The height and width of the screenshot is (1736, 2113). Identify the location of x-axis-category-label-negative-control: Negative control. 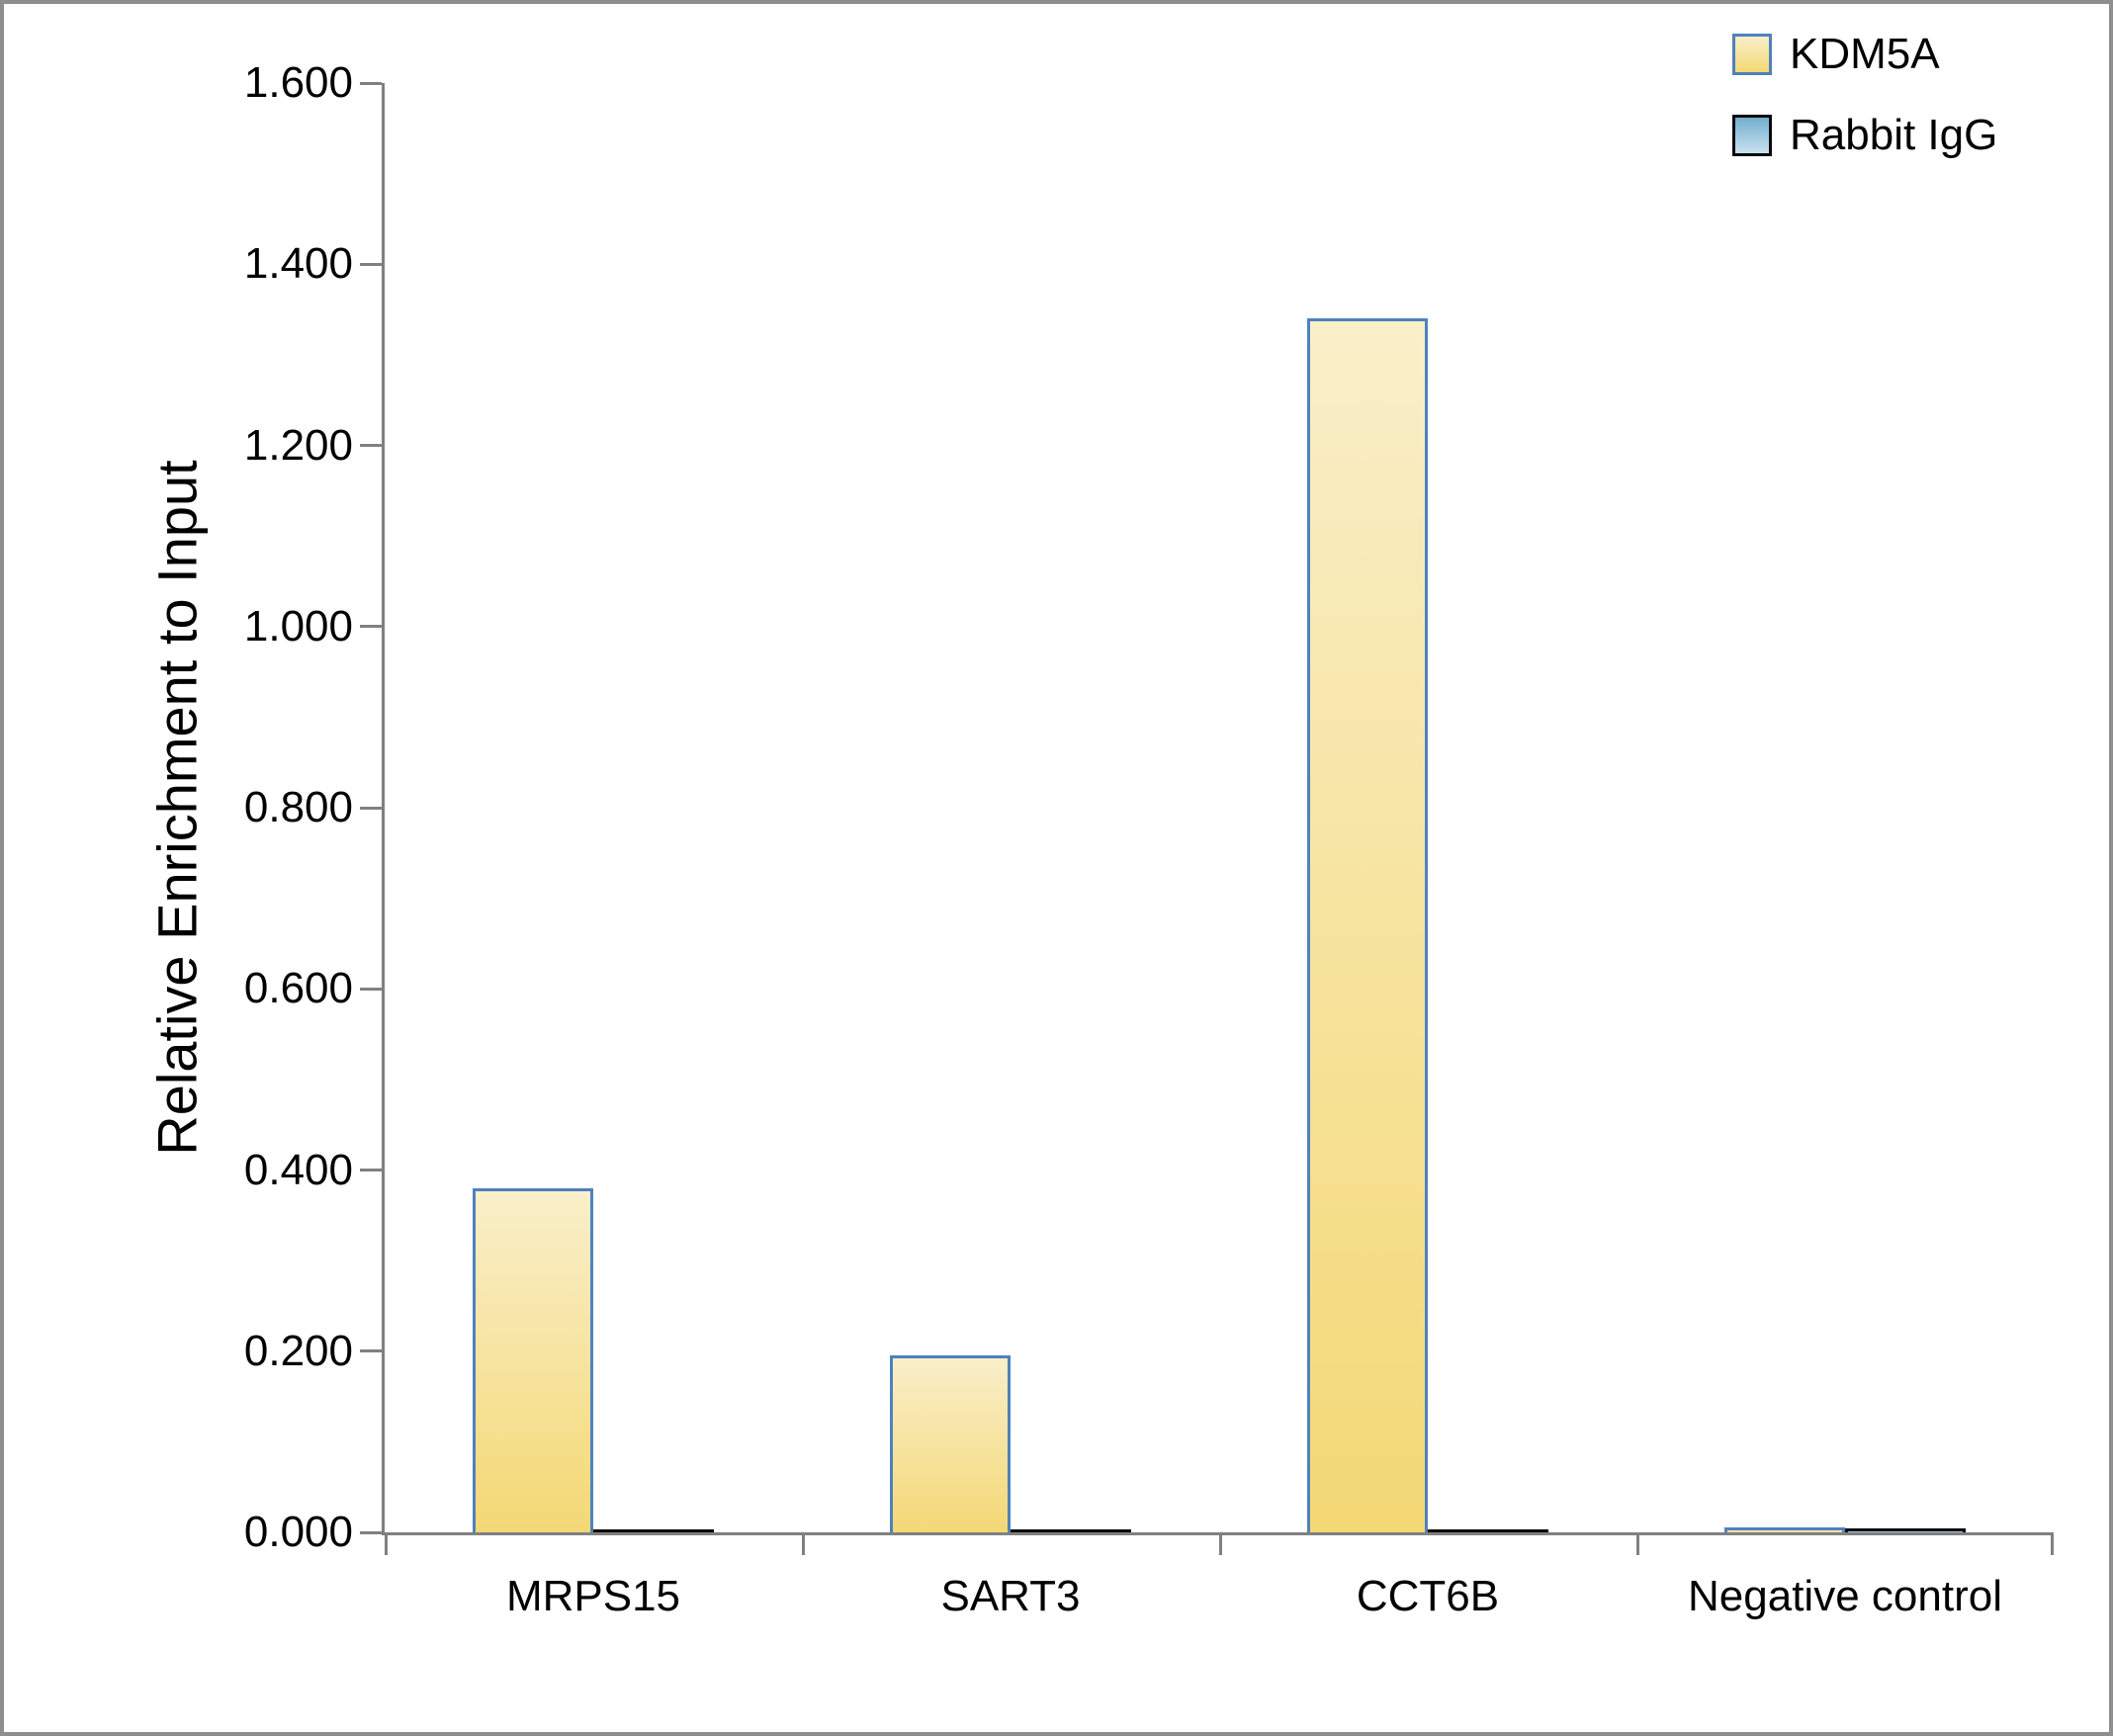
(1845, 1596).